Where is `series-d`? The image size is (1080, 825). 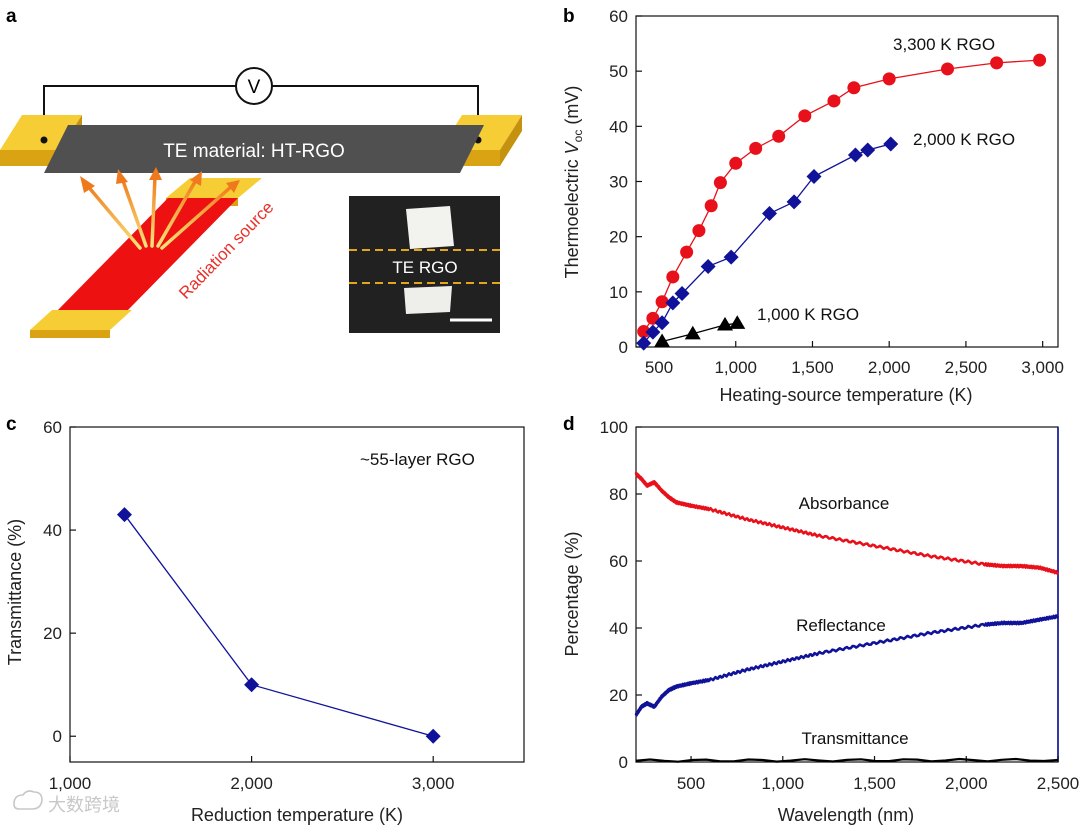
series-d is located at coordinates (847, 617).